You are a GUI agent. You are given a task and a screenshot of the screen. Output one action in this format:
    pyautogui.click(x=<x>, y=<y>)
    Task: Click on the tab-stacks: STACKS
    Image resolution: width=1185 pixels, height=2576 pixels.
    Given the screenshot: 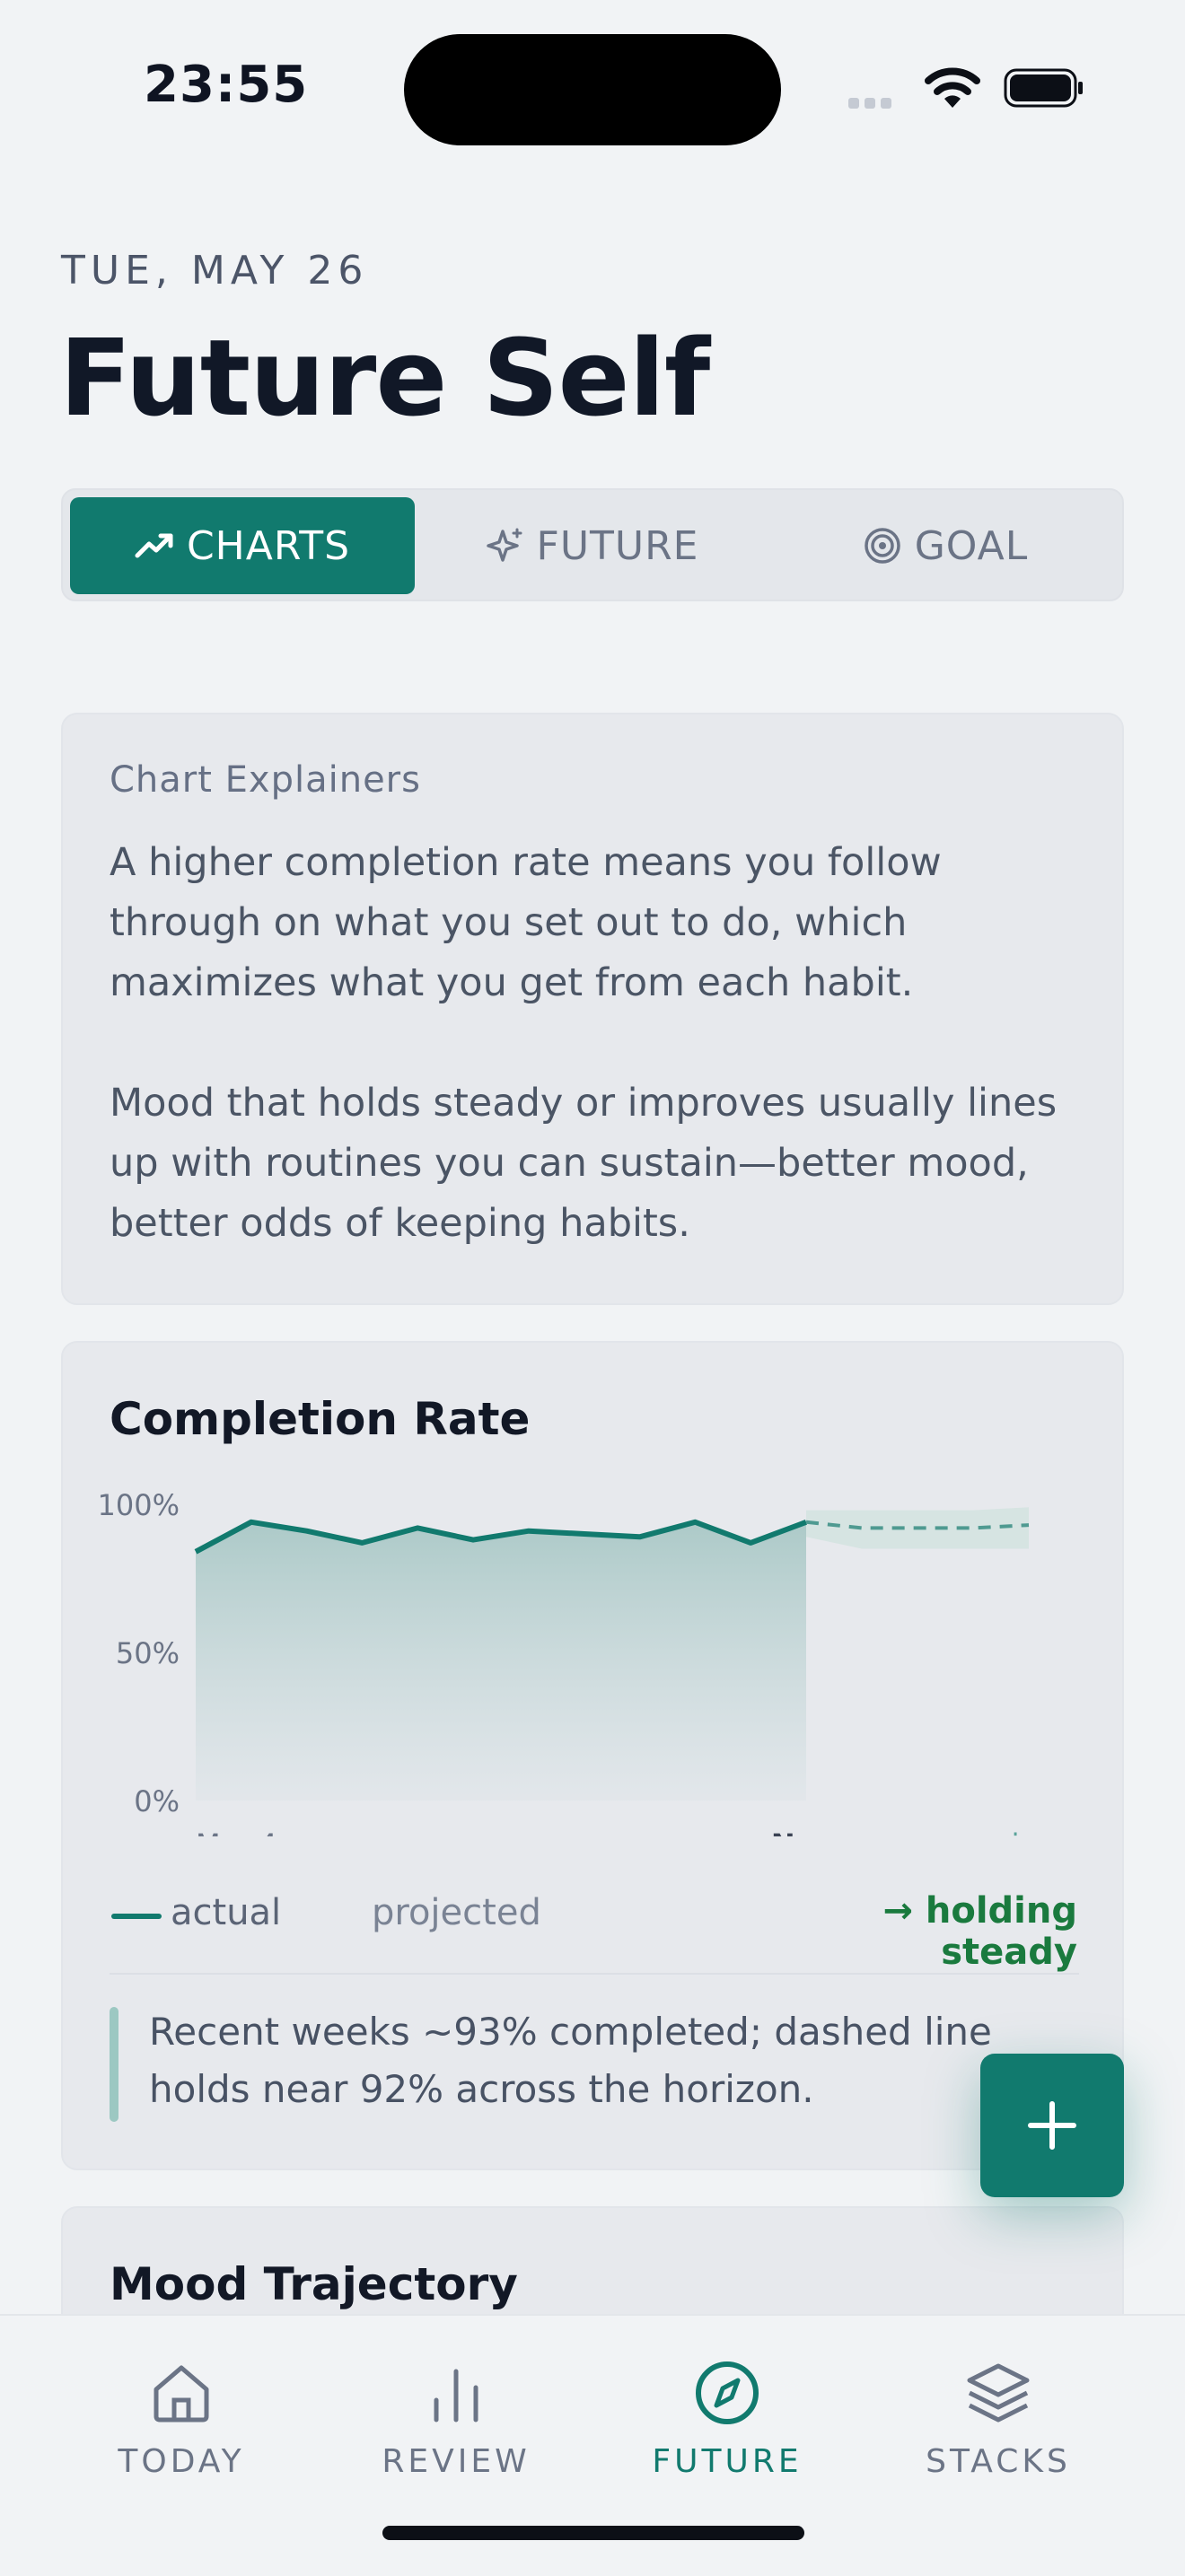 What is the action you would take?
    pyautogui.click(x=998, y=2419)
    